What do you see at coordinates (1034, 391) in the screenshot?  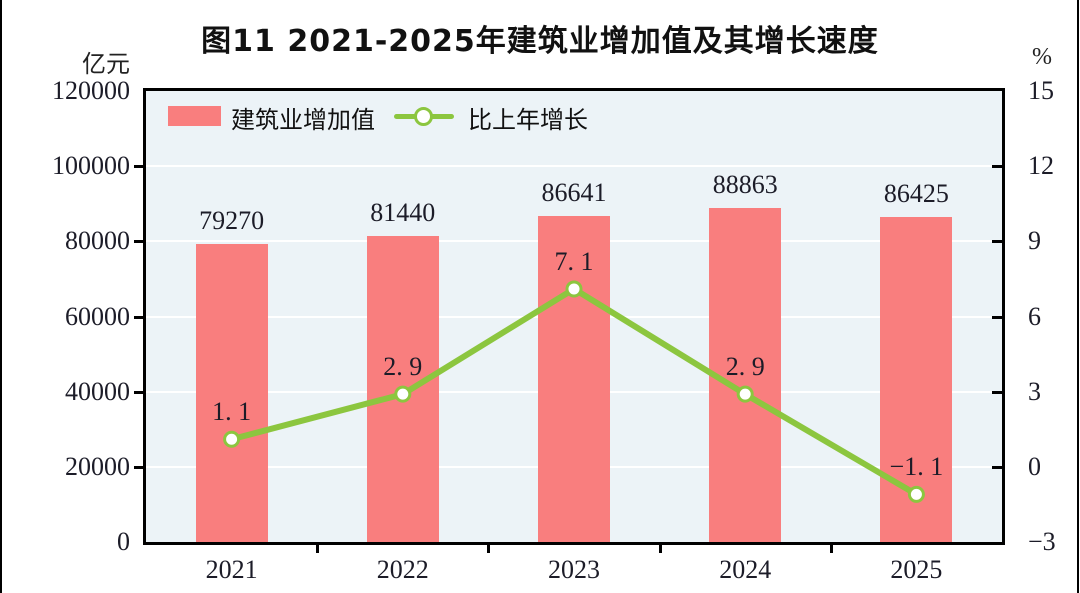 I see `y-right-tick-label: 3` at bounding box center [1034, 391].